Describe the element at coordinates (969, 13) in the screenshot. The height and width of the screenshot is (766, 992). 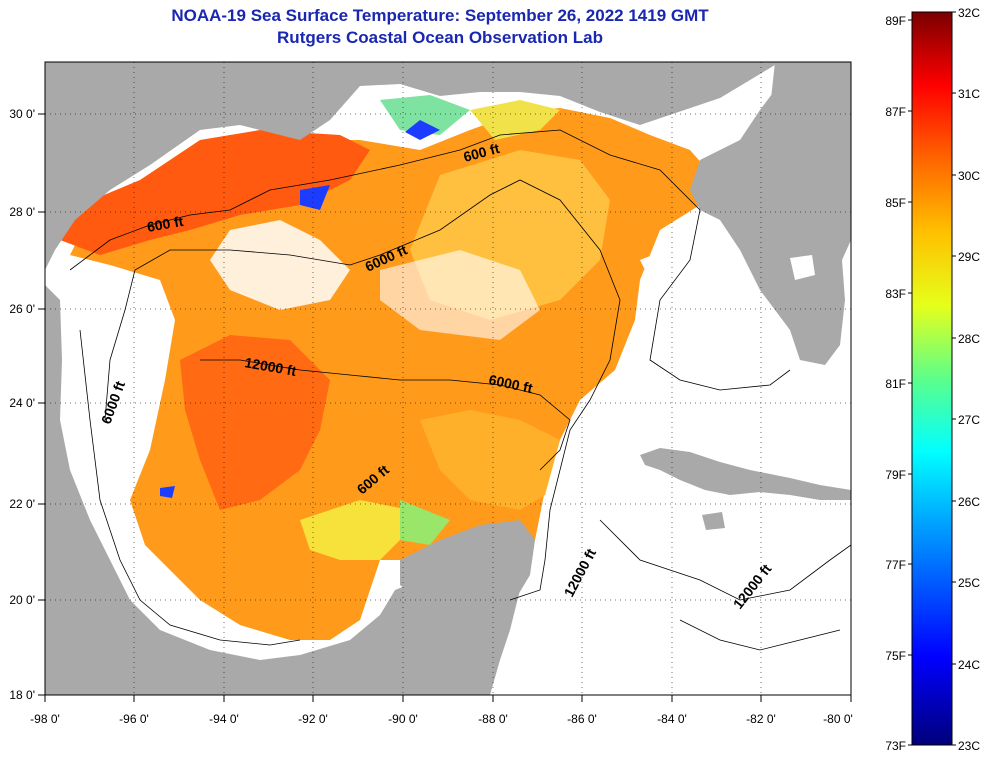
I see `colorbar-c-label: 32C` at that location.